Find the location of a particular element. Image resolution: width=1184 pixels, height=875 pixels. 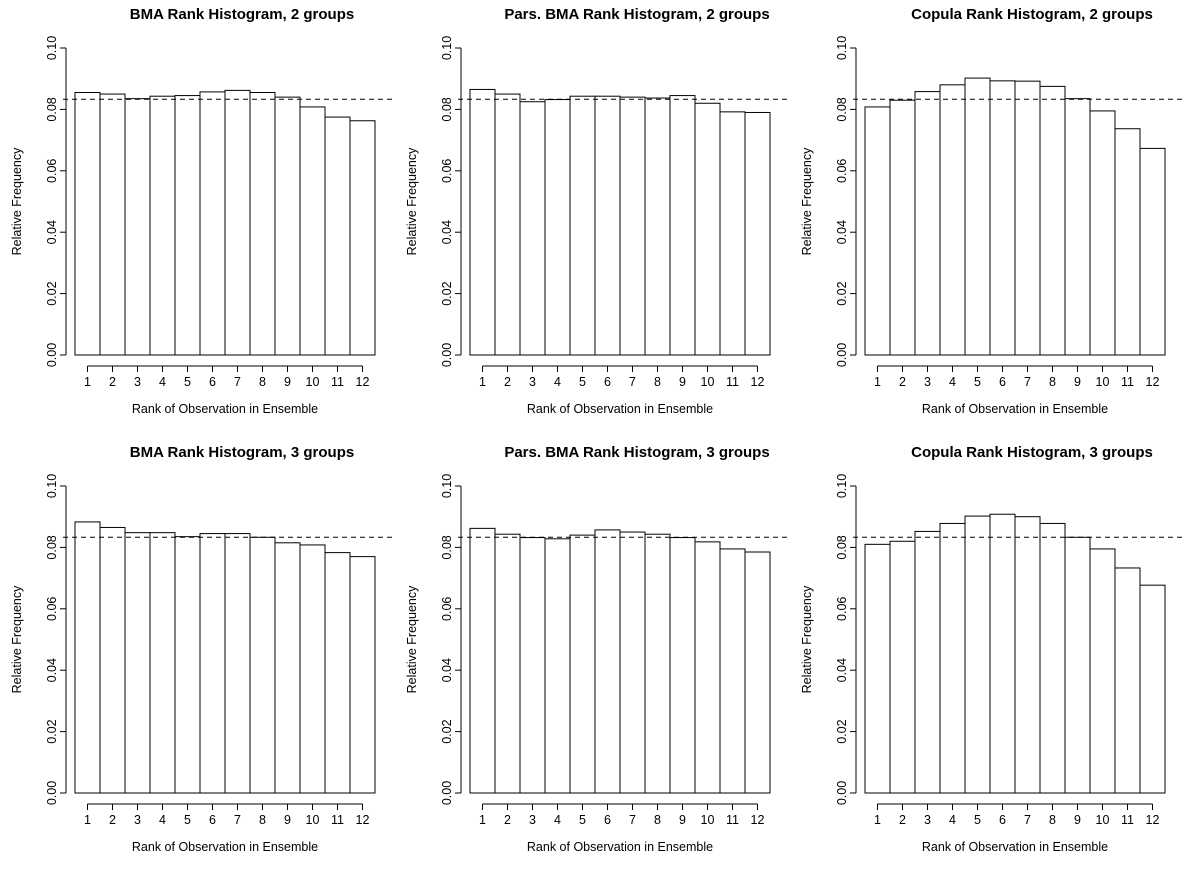

y-tick-label: 0.10 is located at coordinates (842, 486).